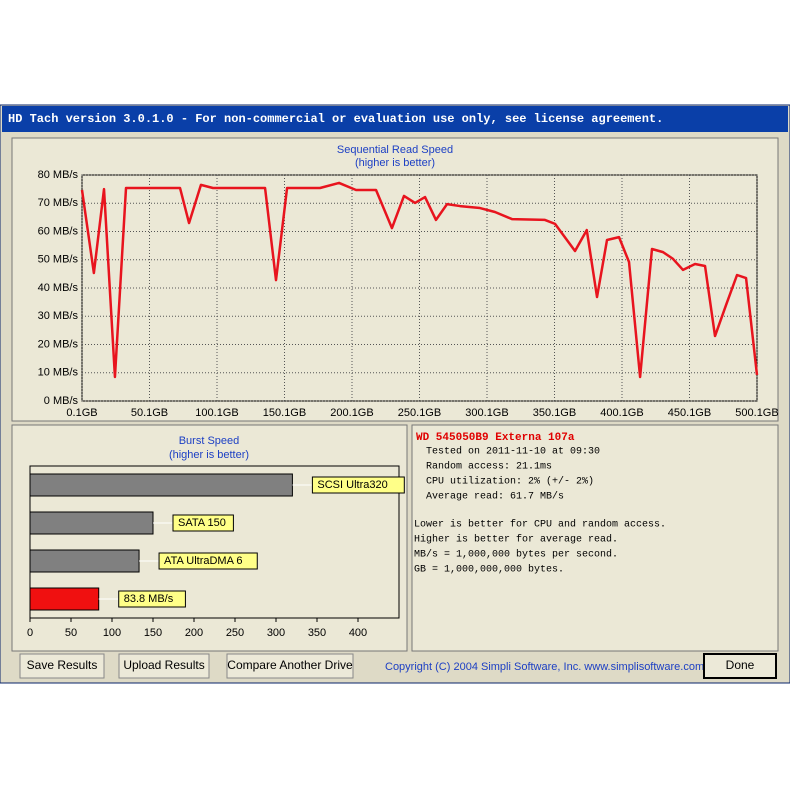 The width and height of the screenshot is (790, 795). I want to click on button-label: Upload Results, so click(163, 665).